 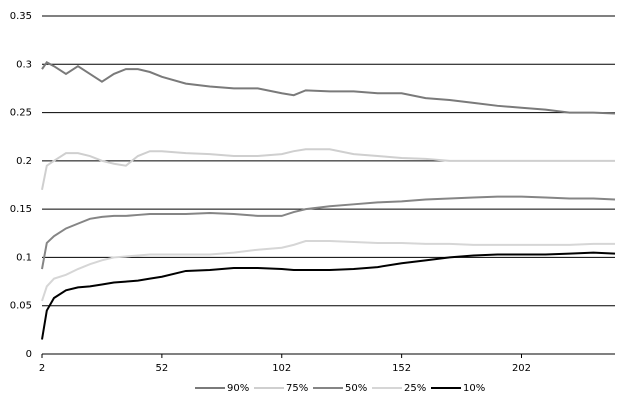 What do you see at coordinates (521, 368) in the screenshot?
I see `x-tick-label: 202` at bounding box center [521, 368].